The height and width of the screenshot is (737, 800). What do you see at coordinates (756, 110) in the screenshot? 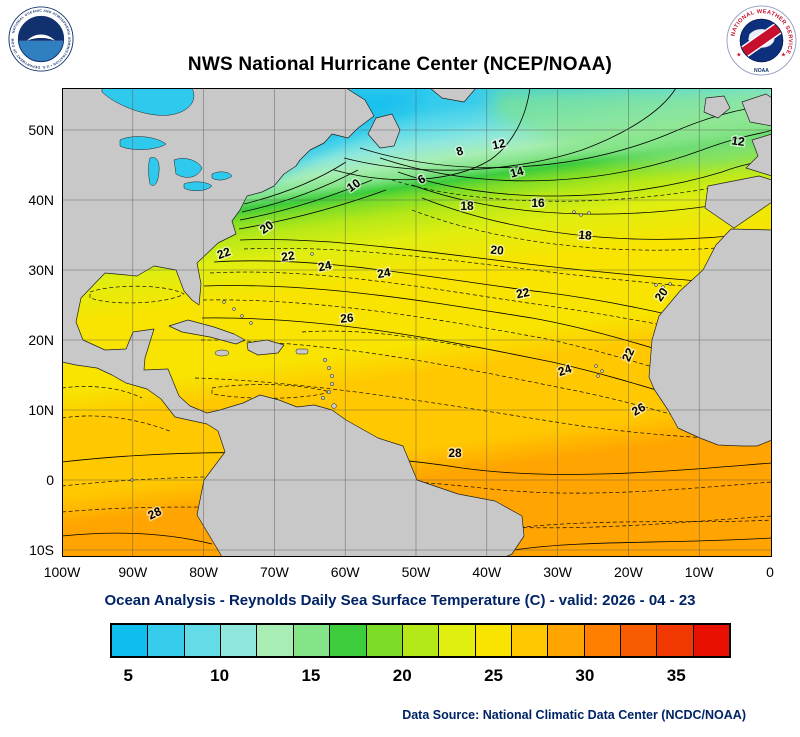
I see `britain-landmass` at bounding box center [756, 110].